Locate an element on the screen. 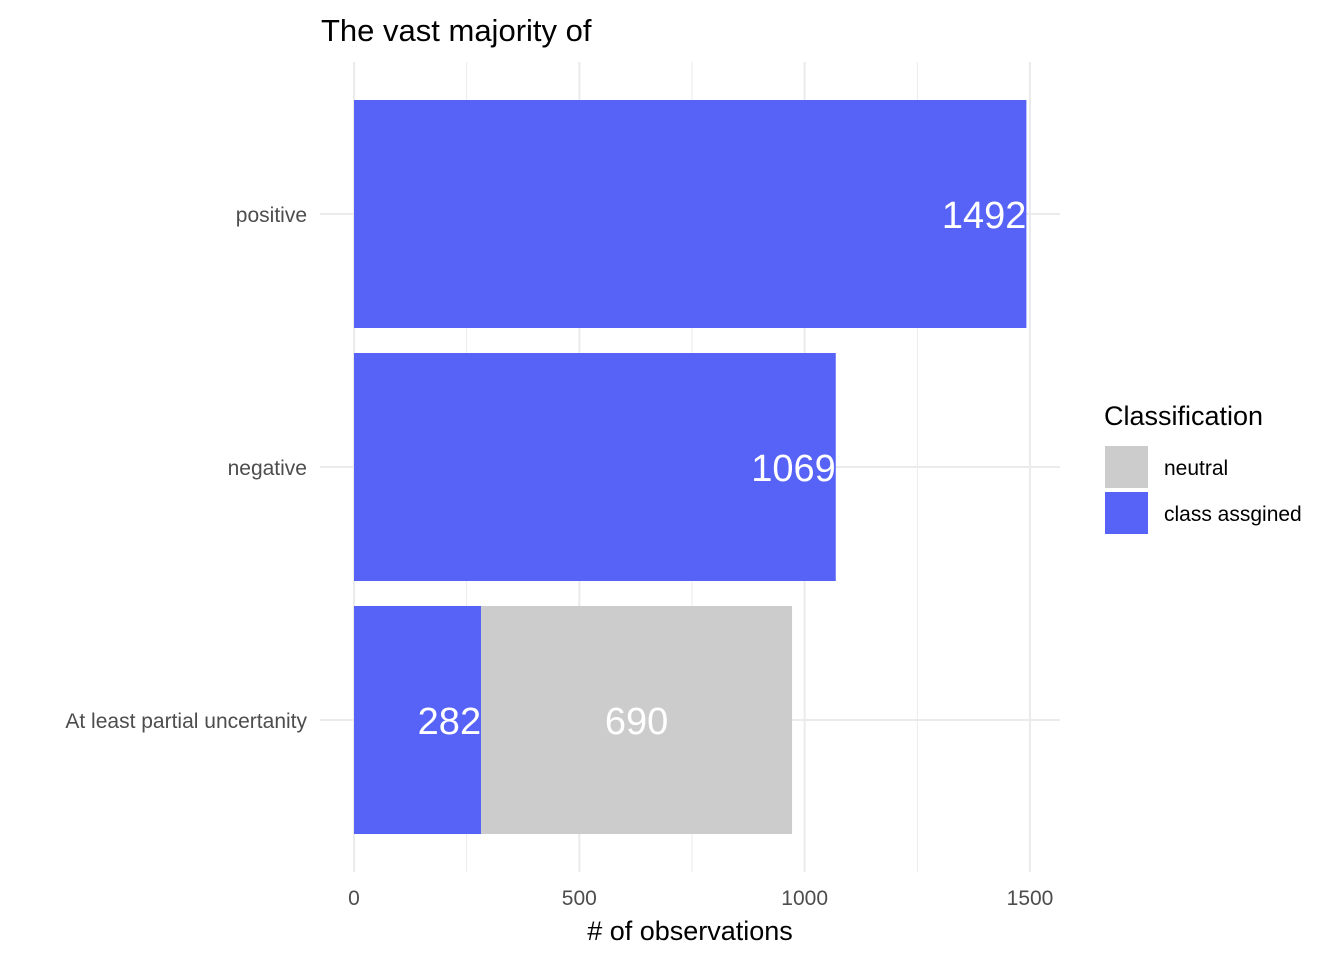 The height and width of the screenshot is (960, 1344). bar-value-label: 690 is located at coordinates (636, 722).